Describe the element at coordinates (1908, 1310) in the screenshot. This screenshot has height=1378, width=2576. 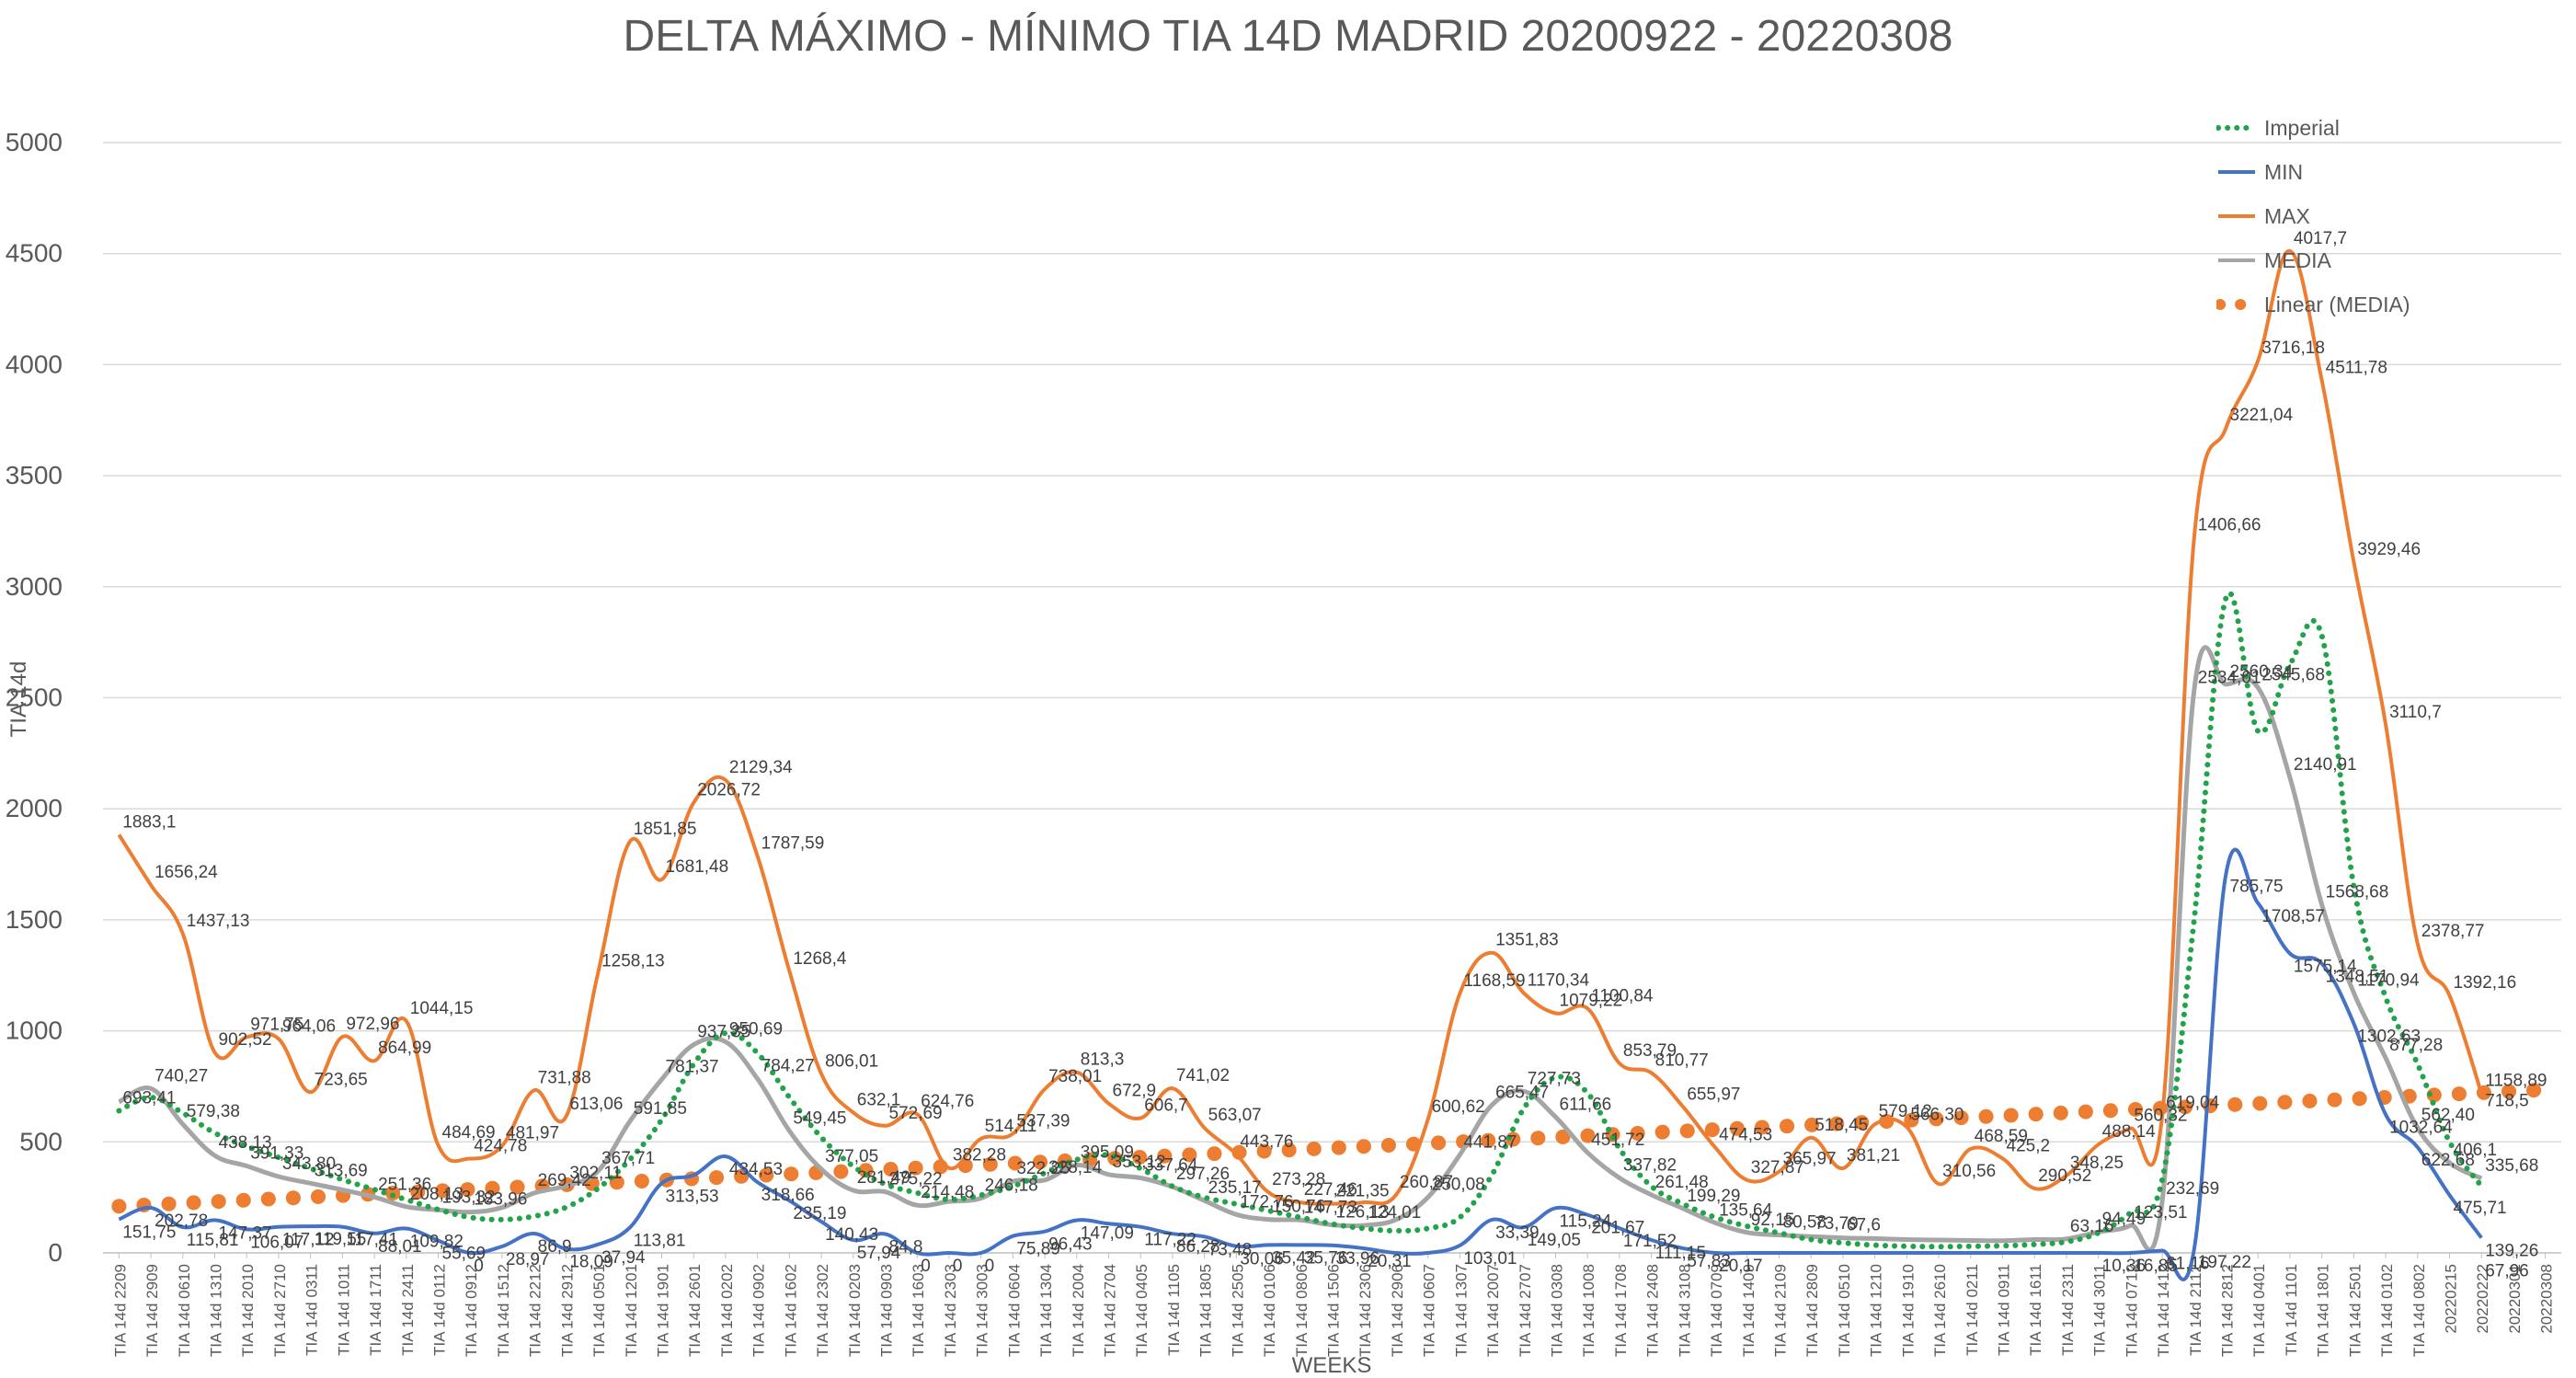
I see `x-tick-label: TIA 14d 1910` at that location.